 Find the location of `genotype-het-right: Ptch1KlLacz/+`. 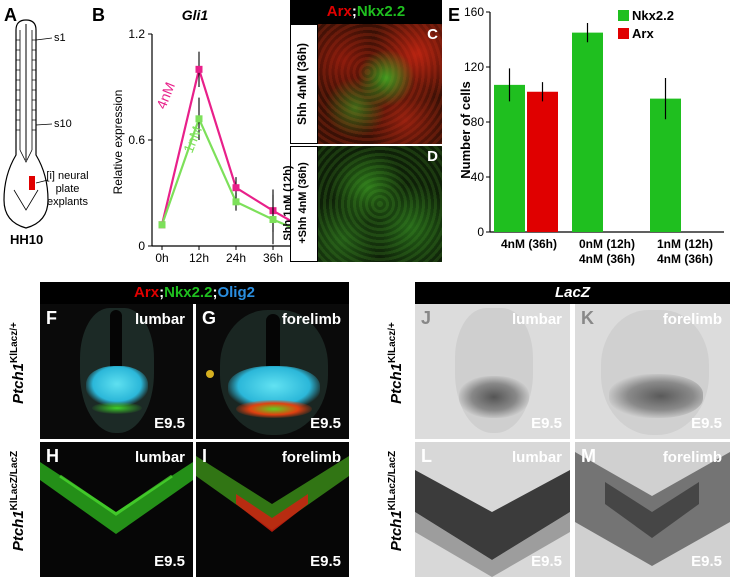

genotype-het-right: Ptch1KlLacz/+ is located at coordinates (398, 363).